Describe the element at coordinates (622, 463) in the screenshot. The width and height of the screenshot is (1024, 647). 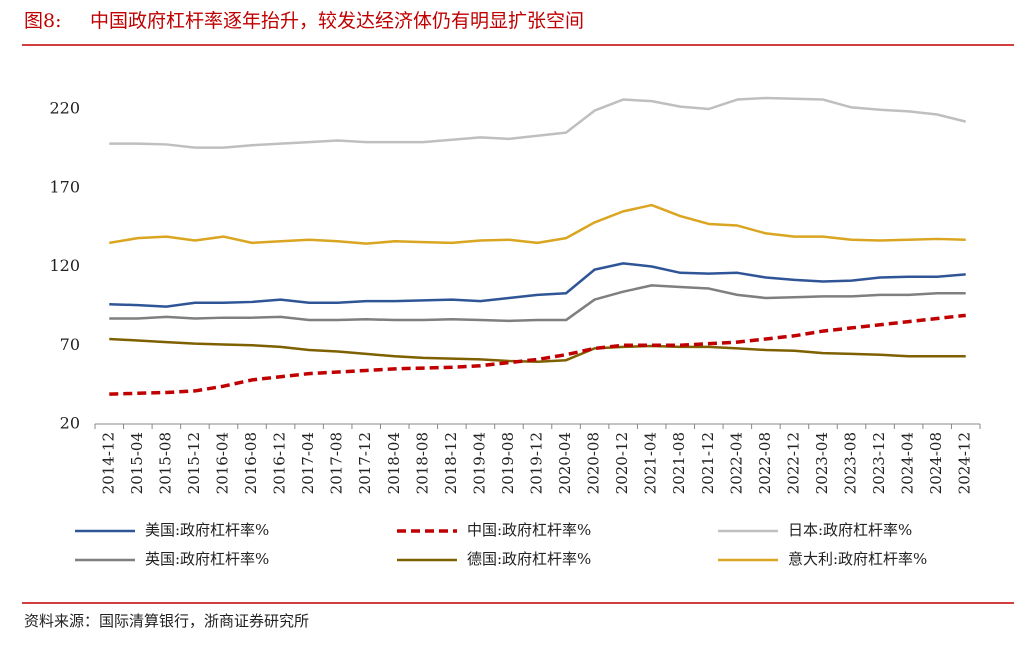
I see `x-tick-label: 2020-12` at that location.